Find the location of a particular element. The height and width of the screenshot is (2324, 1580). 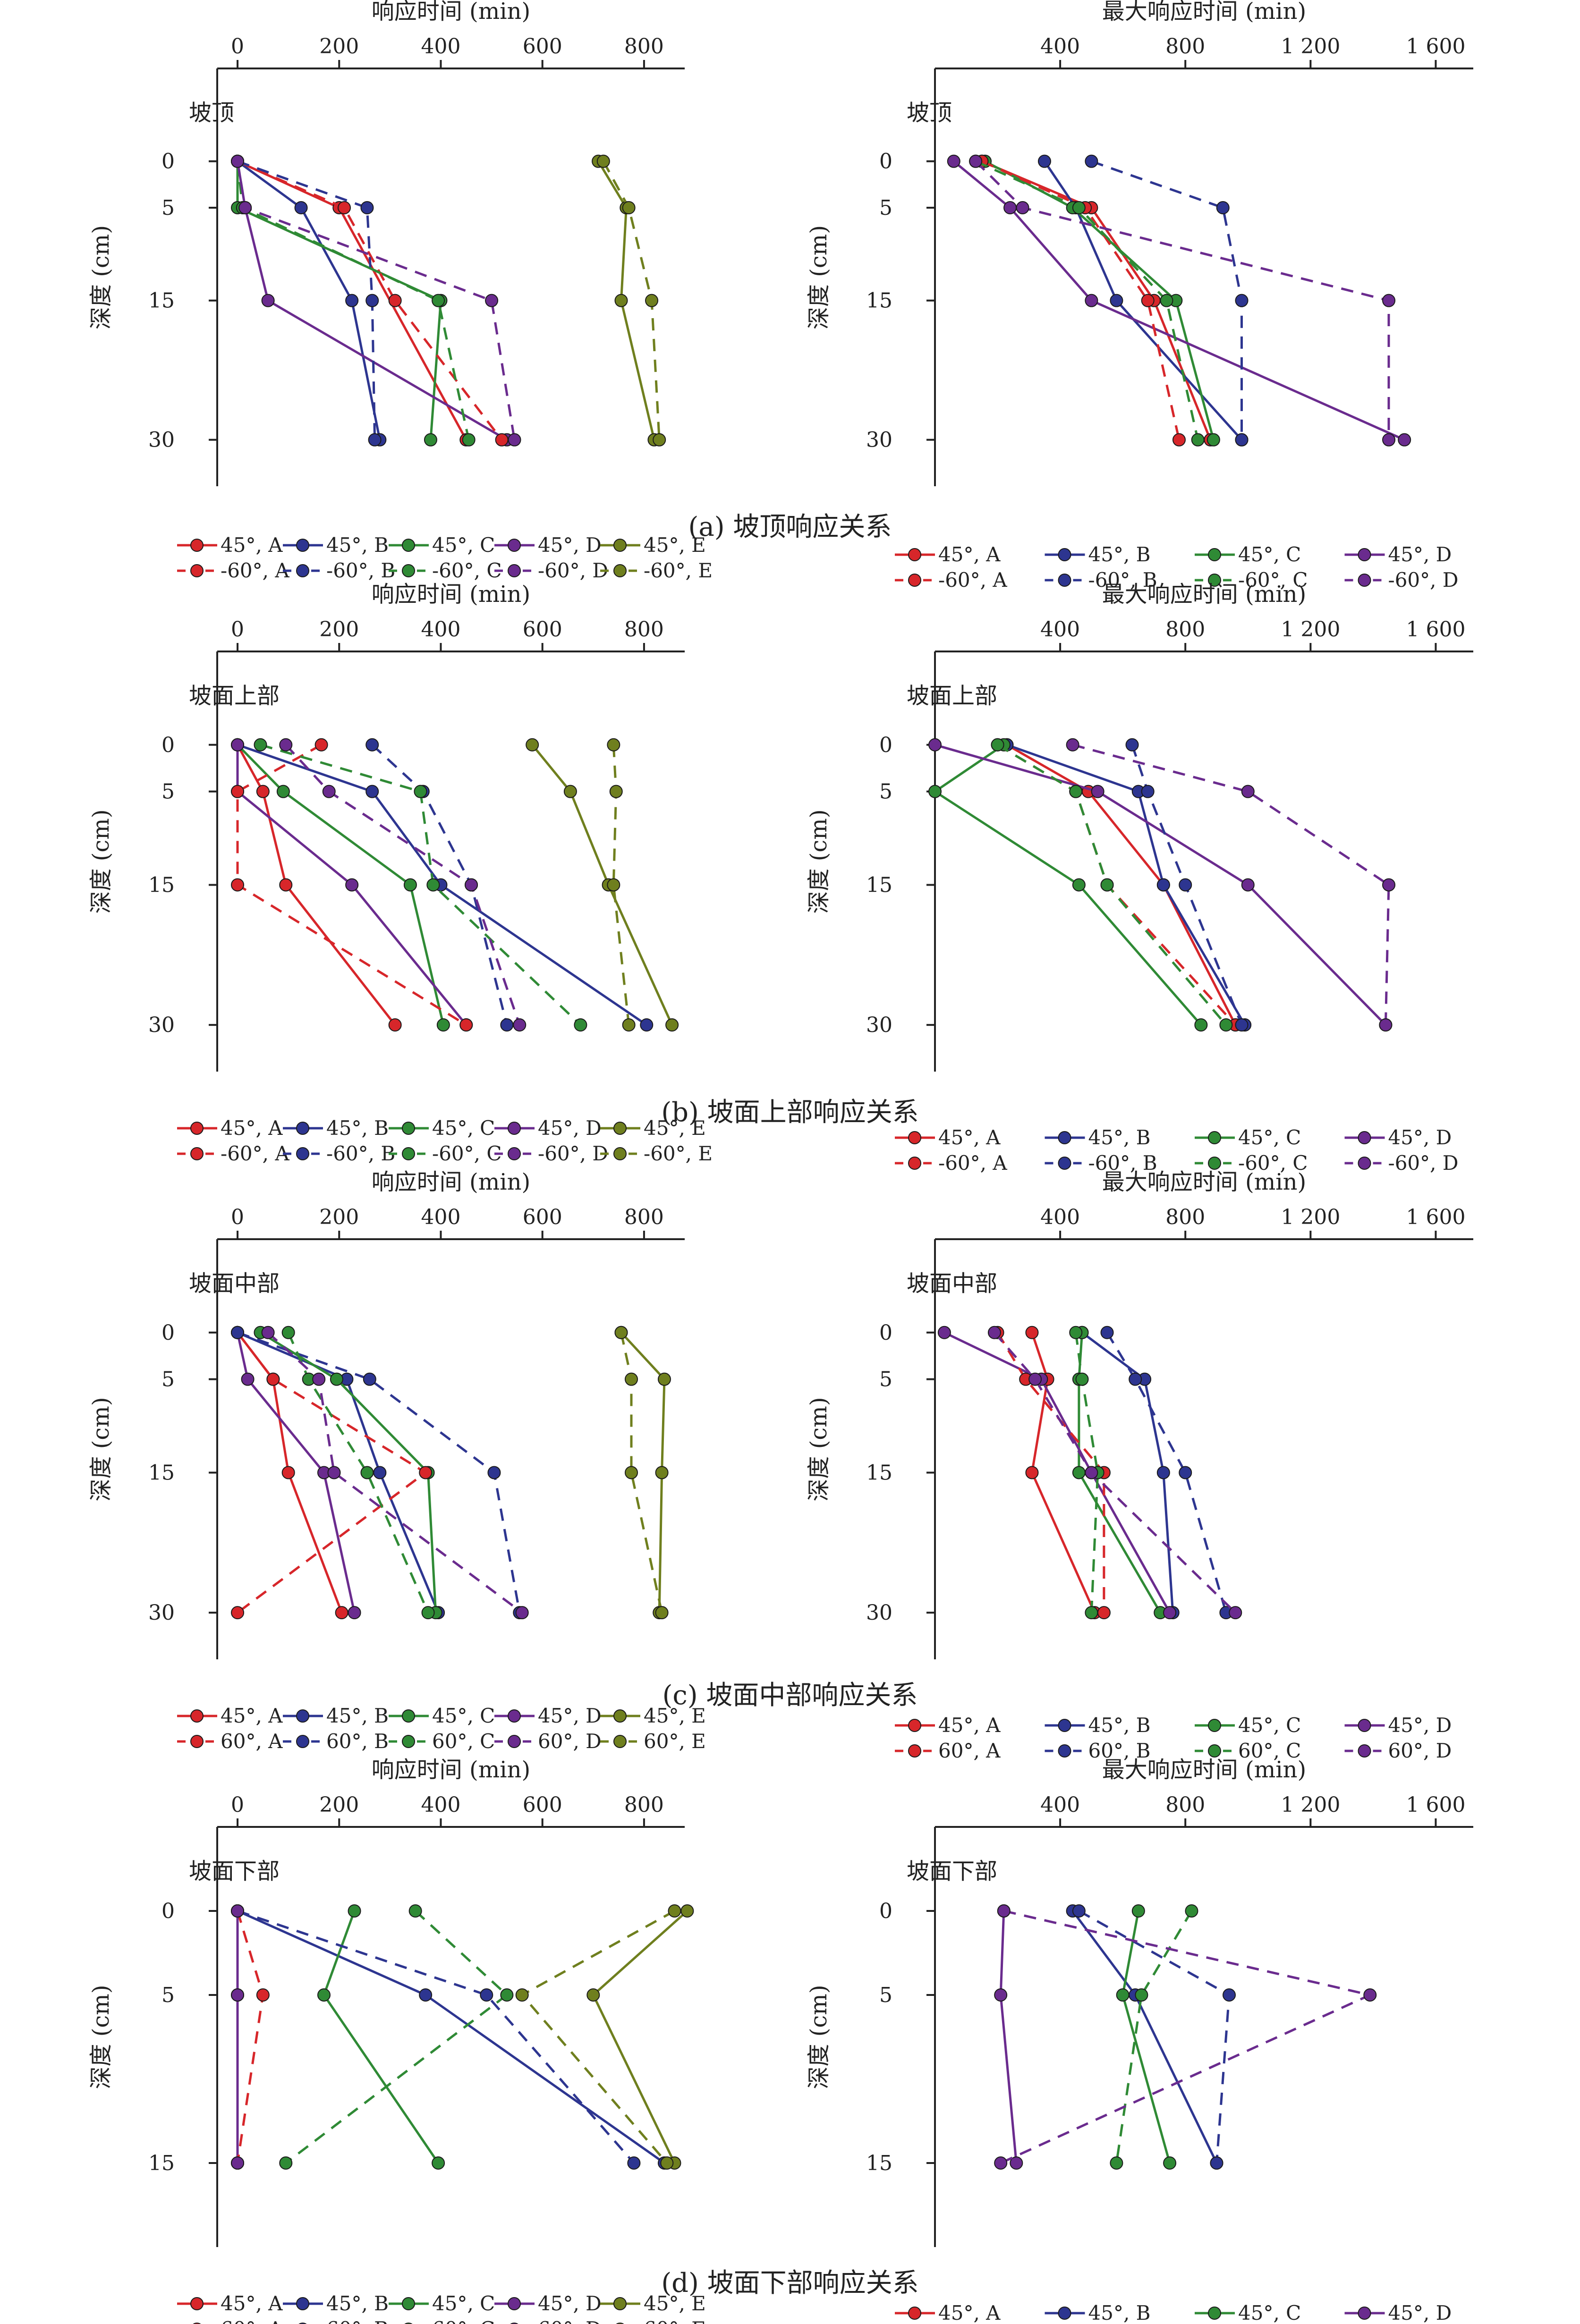

panel-label: 坡面中部 is located at coordinates (235, 1283).